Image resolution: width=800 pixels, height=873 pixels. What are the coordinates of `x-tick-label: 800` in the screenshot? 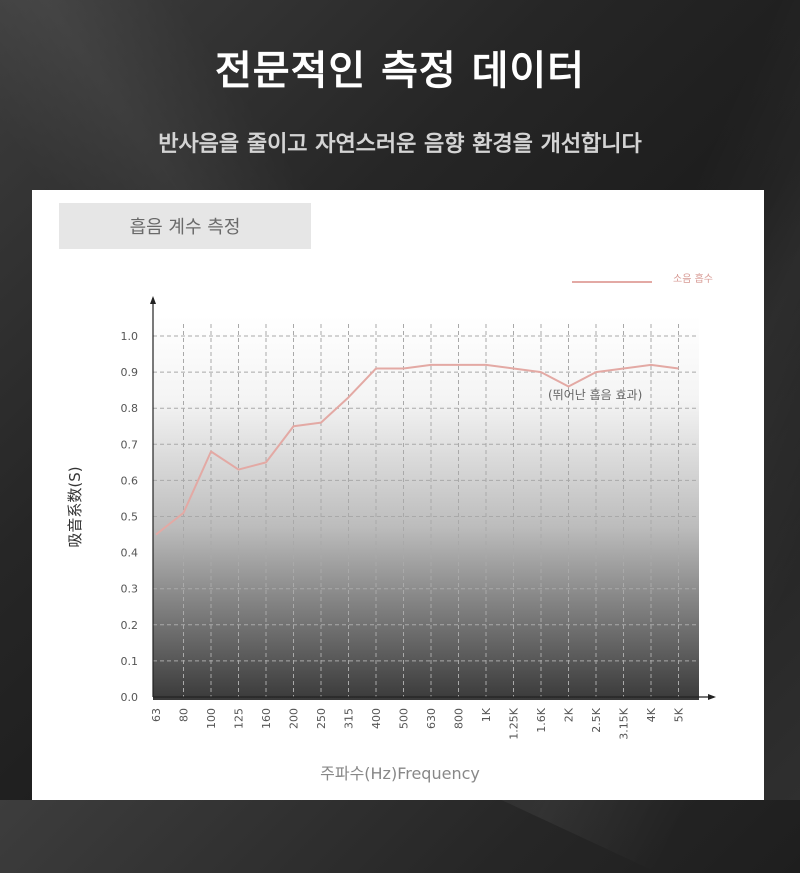 It's located at (459, 718).